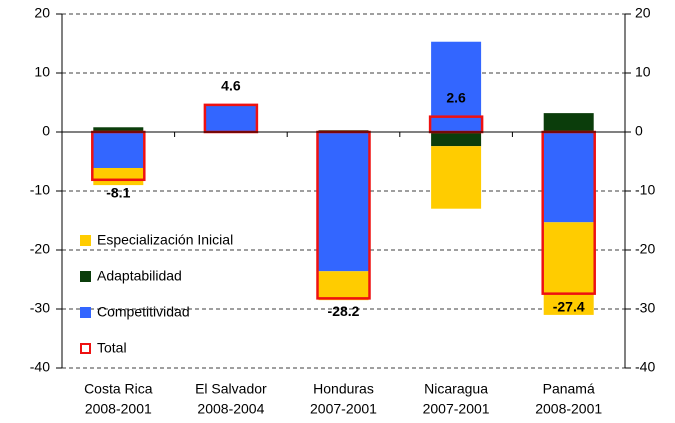 The height and width of the screenshot is (423, 675). I want to click on y-tick-label: 10, so click(42, 72).